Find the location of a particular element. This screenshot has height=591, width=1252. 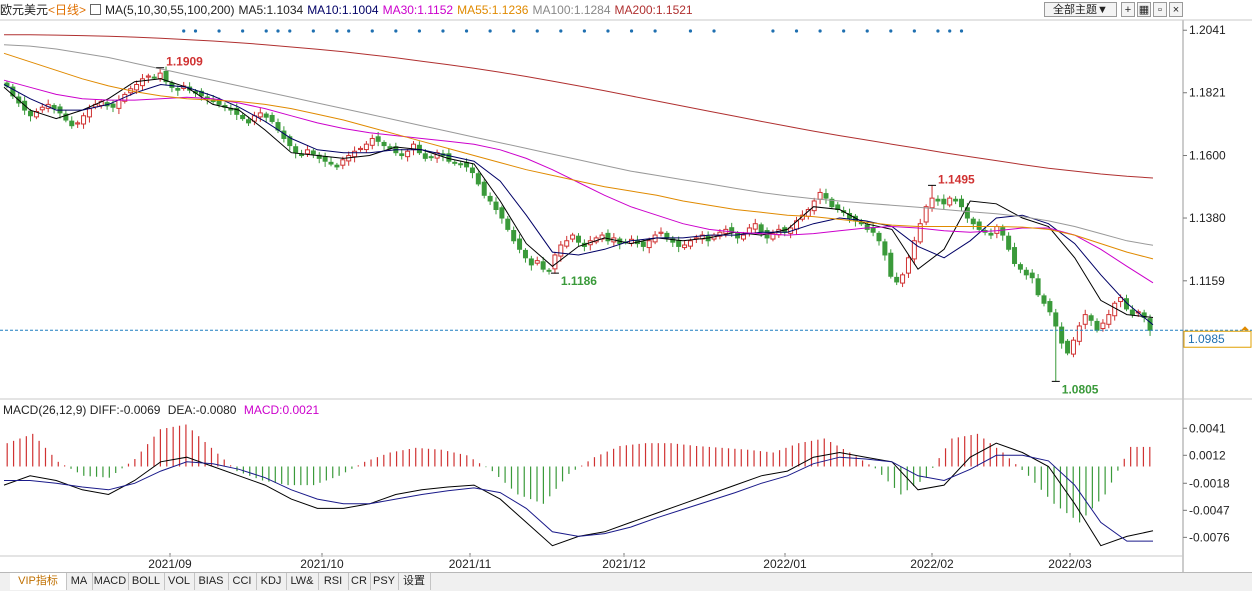

close-icon: × is located at coordinates (1176, 9).